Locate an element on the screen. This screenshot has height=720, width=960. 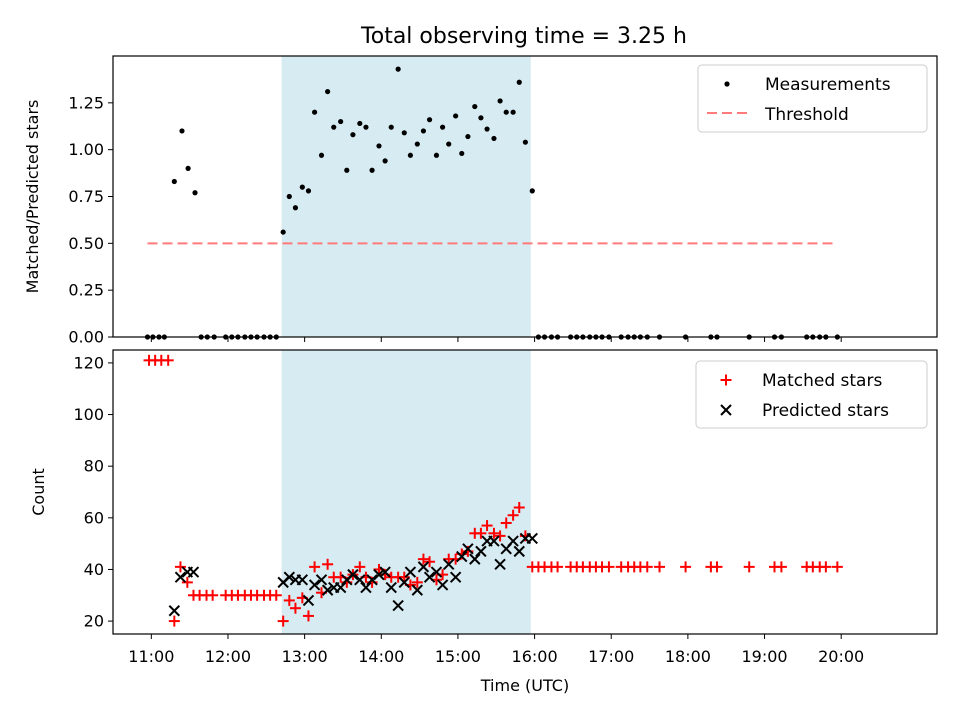
legend-matched-label: Matched stars is located at coordinates (822, 381).